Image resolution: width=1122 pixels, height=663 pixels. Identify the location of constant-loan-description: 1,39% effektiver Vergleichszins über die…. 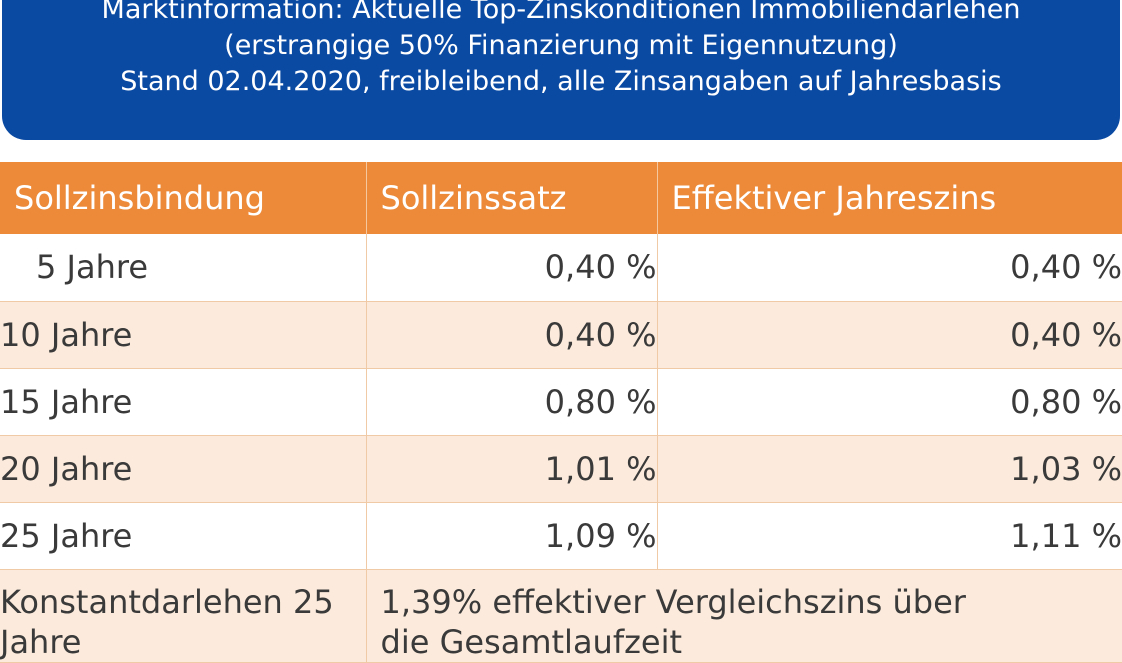
(744, 616).